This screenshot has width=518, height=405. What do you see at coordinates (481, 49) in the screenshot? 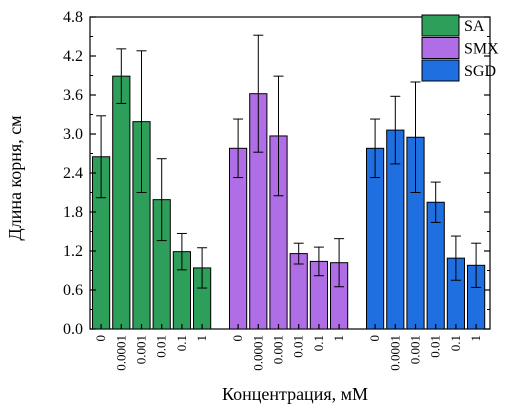
I see `legend-label-smx: SMX` at bounding box center [481, 49].